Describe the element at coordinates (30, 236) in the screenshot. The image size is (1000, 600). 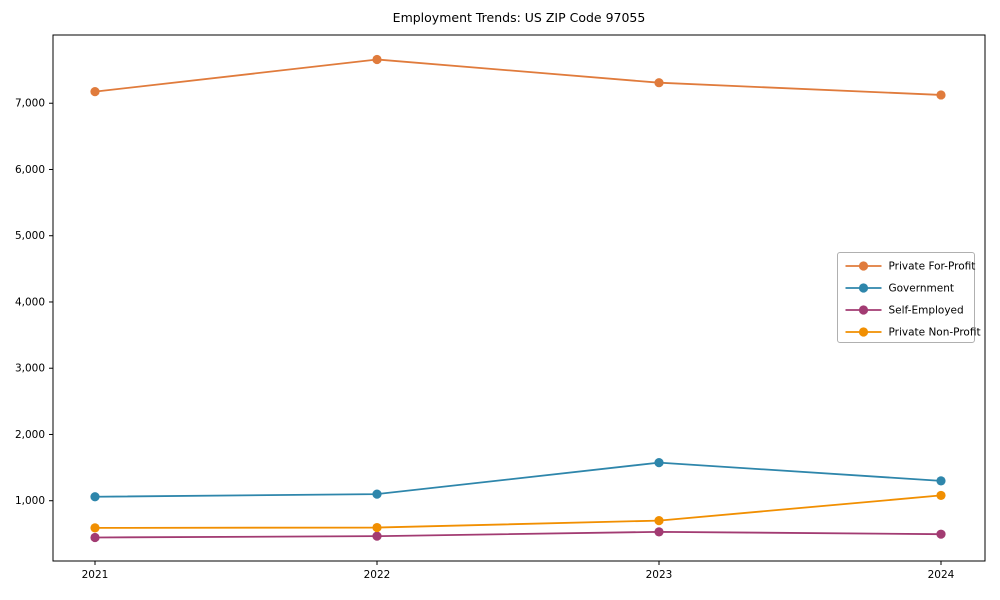
I see `y-tick-label: 5,000` at that location.